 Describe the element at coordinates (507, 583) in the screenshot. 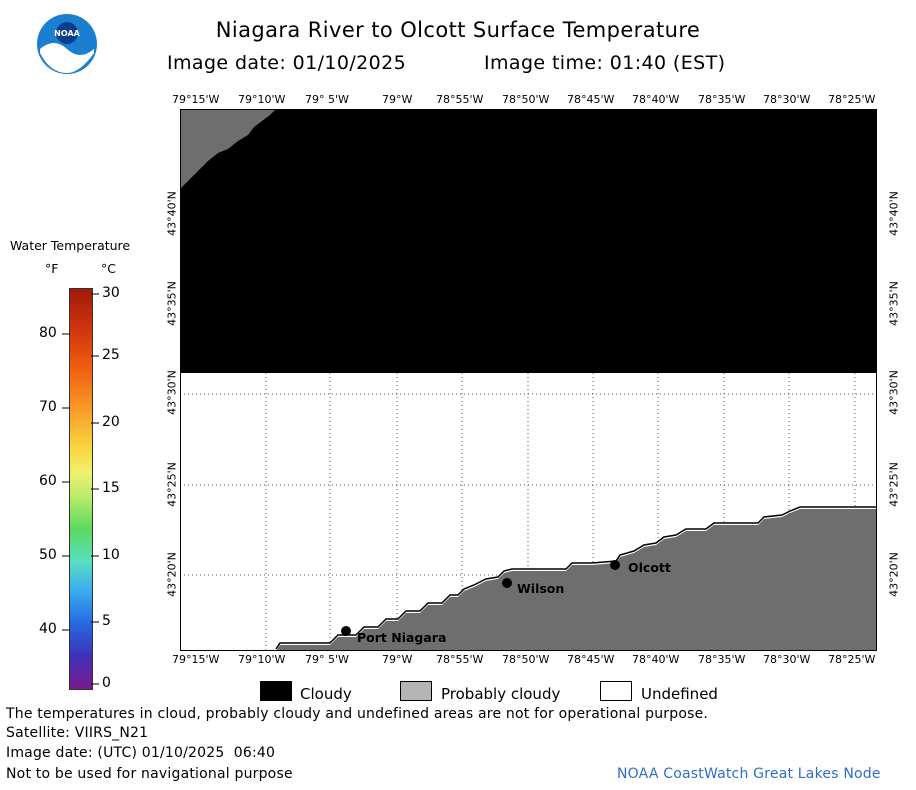

I see `wilson-marker` at that location.